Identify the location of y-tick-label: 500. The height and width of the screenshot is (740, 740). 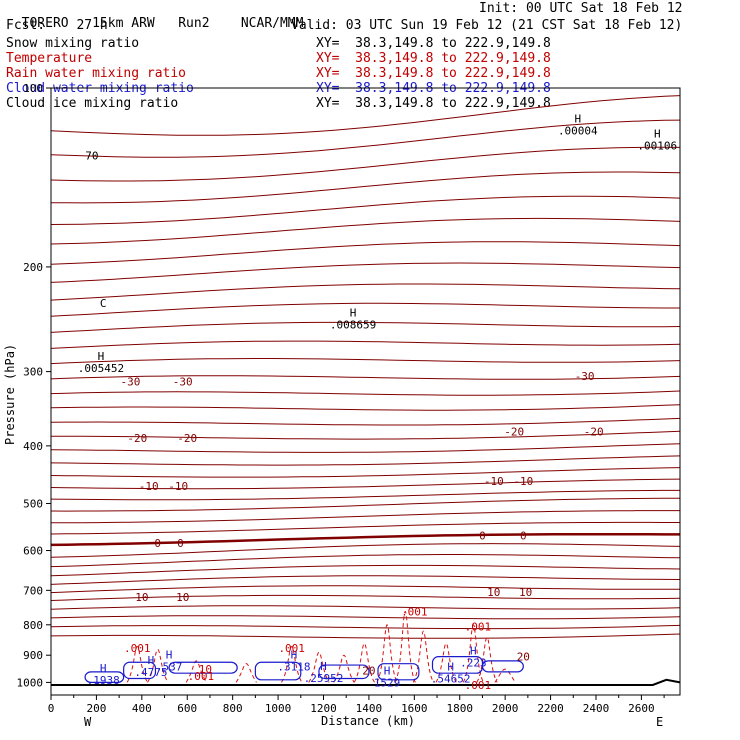
(33, 503).